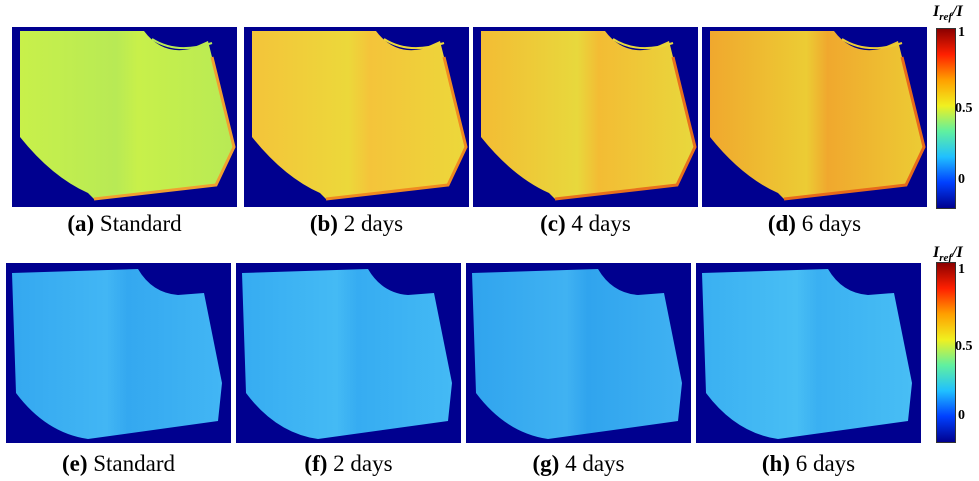  I want to click on tick-top-0: 0, so click(961, 179).